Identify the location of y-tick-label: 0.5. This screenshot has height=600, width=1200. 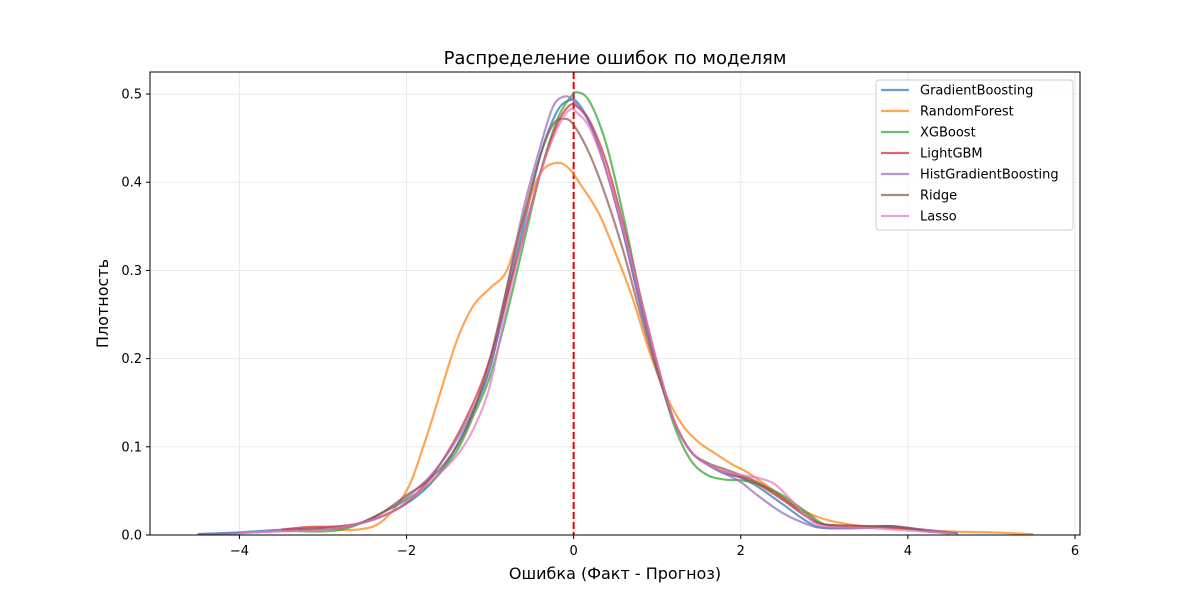
(131, 95).